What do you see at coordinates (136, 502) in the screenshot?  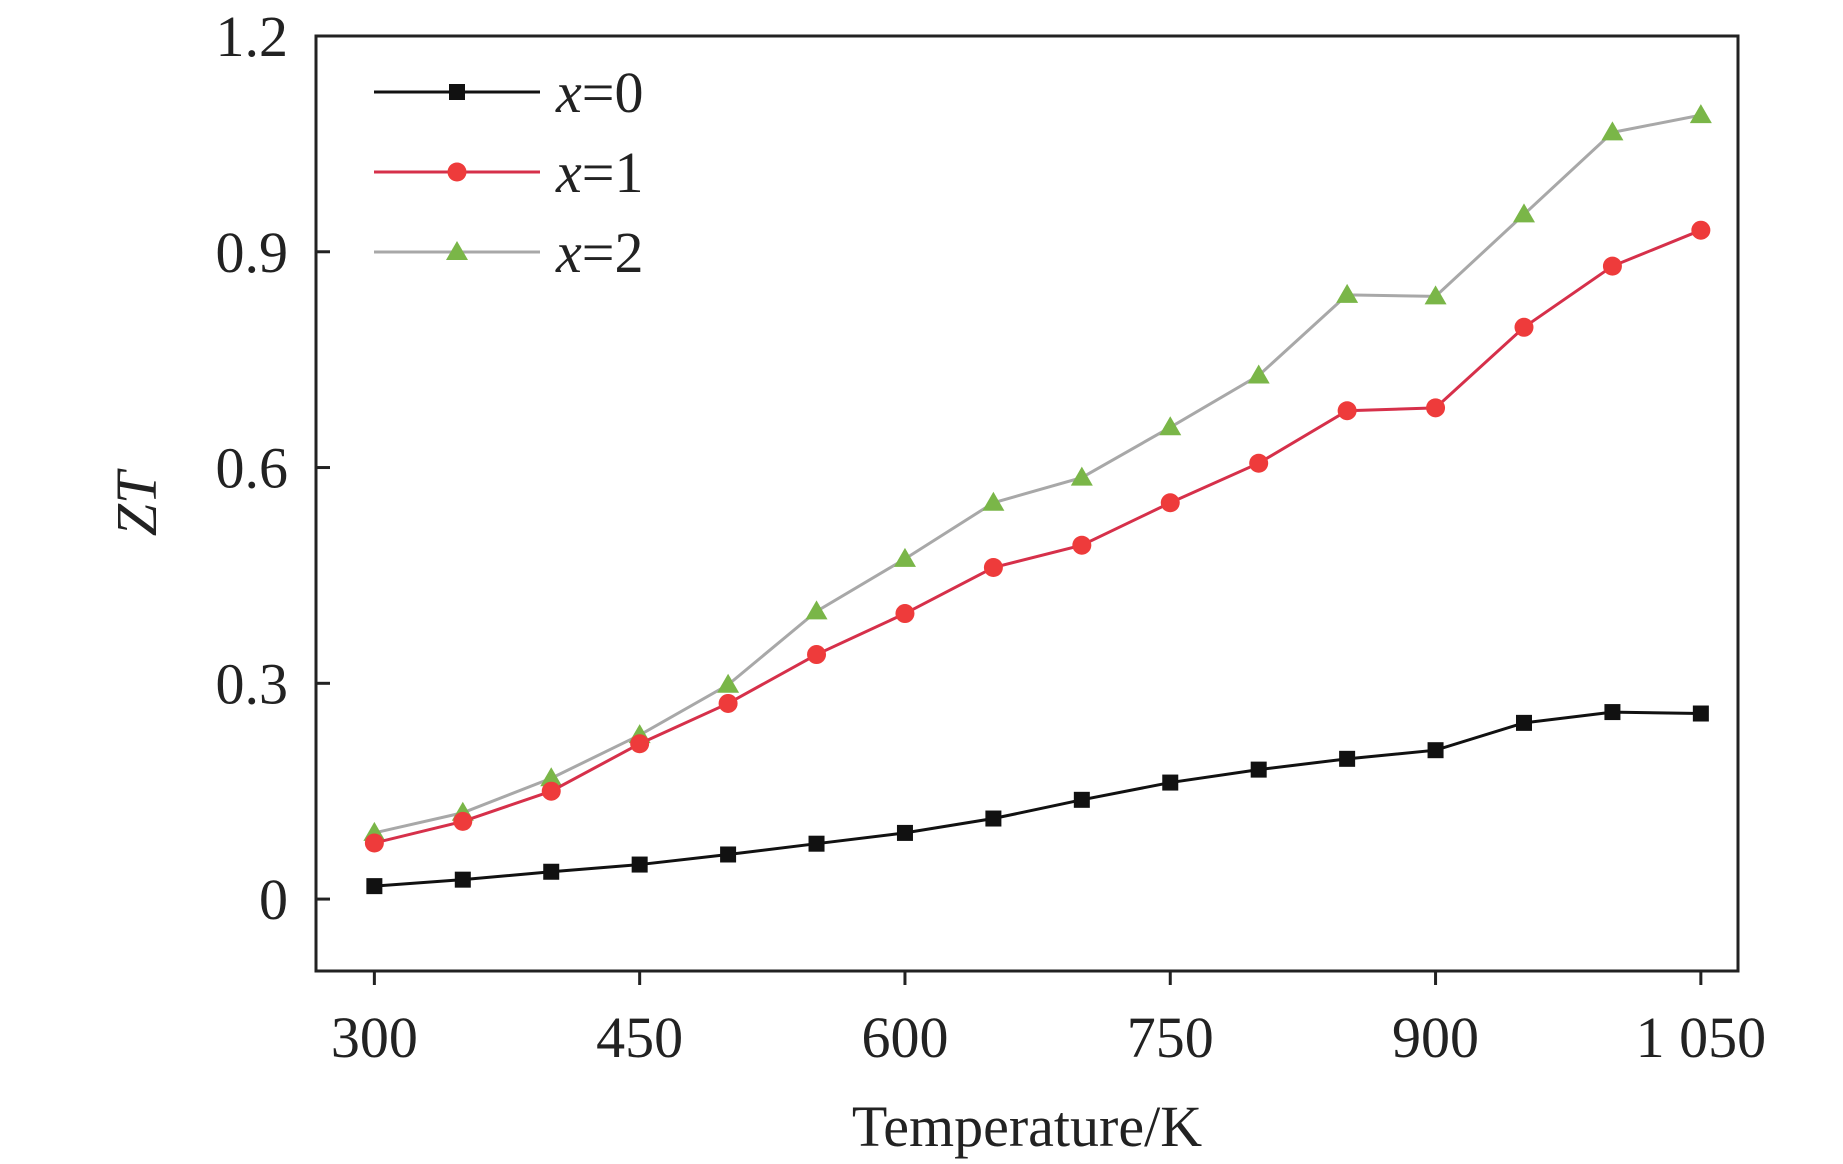 I see `y-axis-label: ZT` at bounding box center [136, 502].